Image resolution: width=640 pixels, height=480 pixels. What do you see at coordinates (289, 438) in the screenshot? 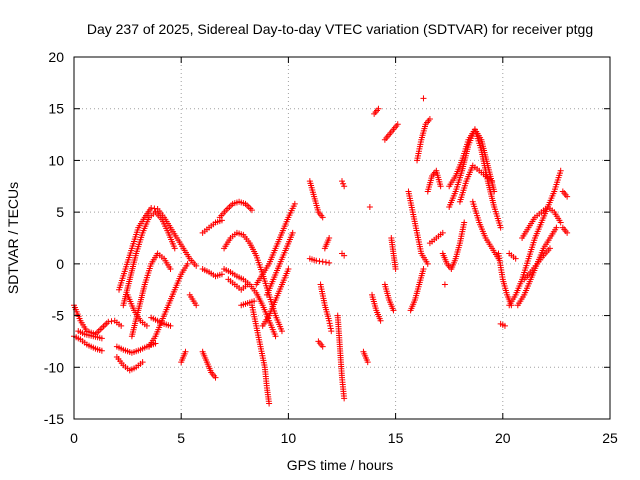
I see `x-tick-label: 10` at bounding box center [289, 438].